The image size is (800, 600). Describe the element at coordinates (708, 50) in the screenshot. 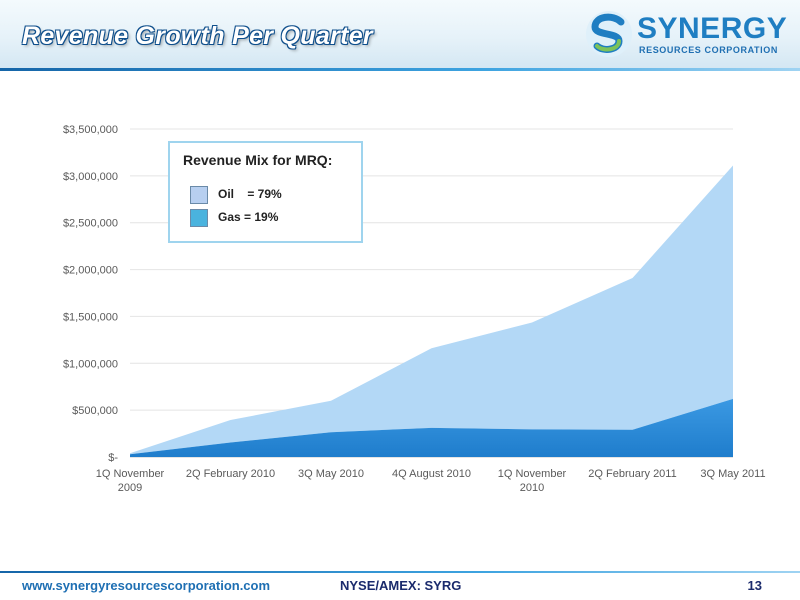

I see `logo-subtitle: RESOURCES CORPORATION` at that location.